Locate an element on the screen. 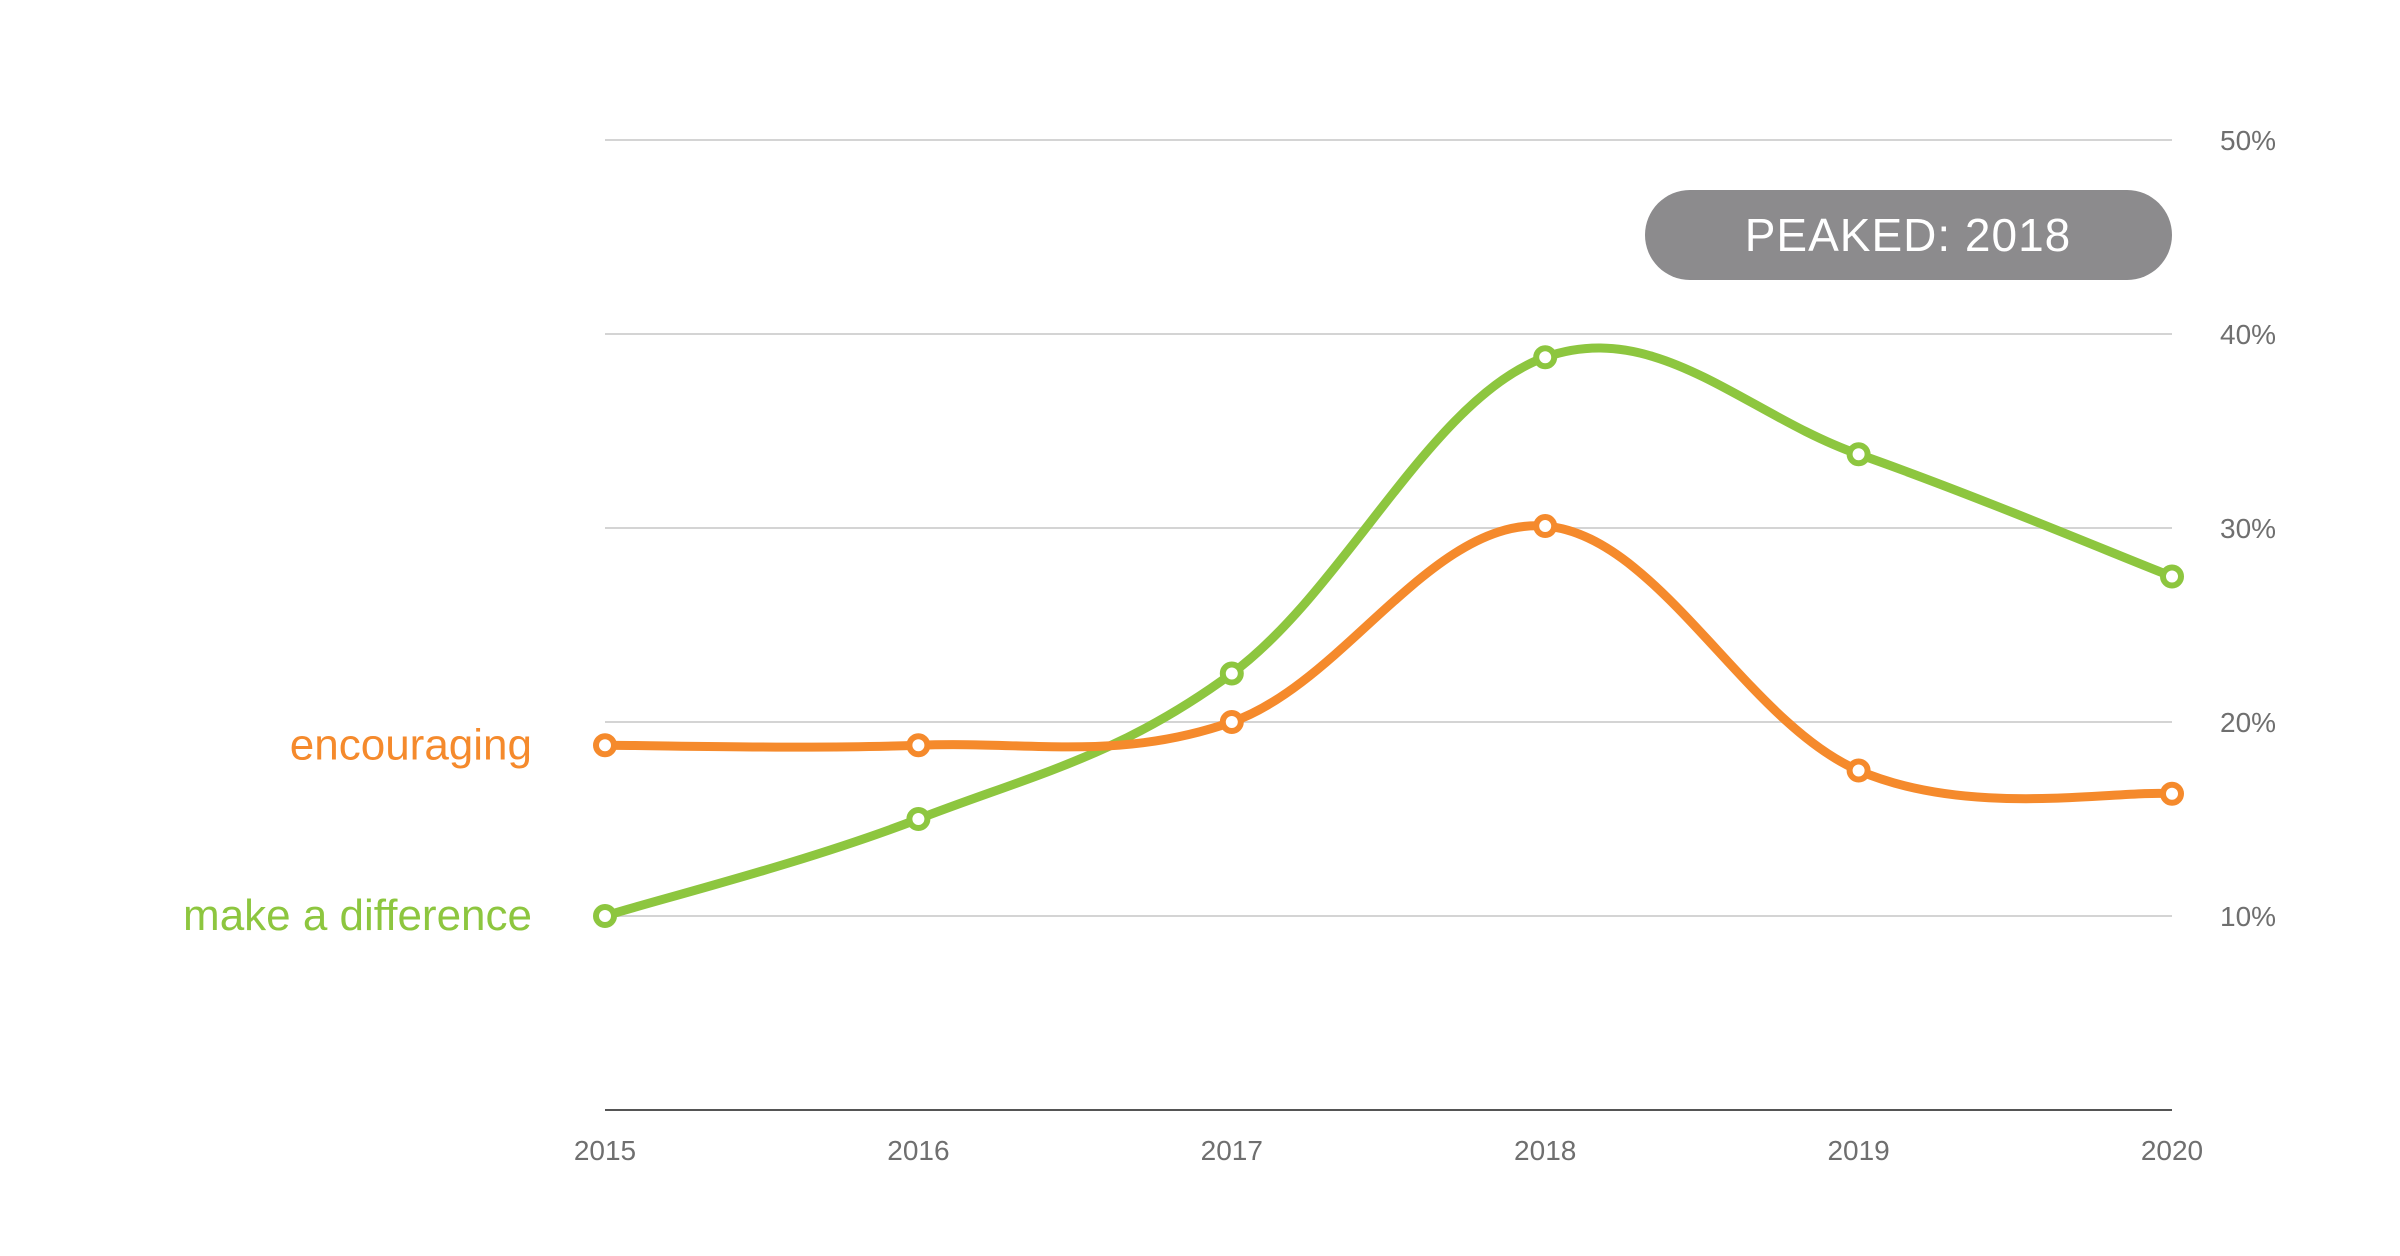  x-tick-label: 2020 is located at coordinates (2172, 1150).